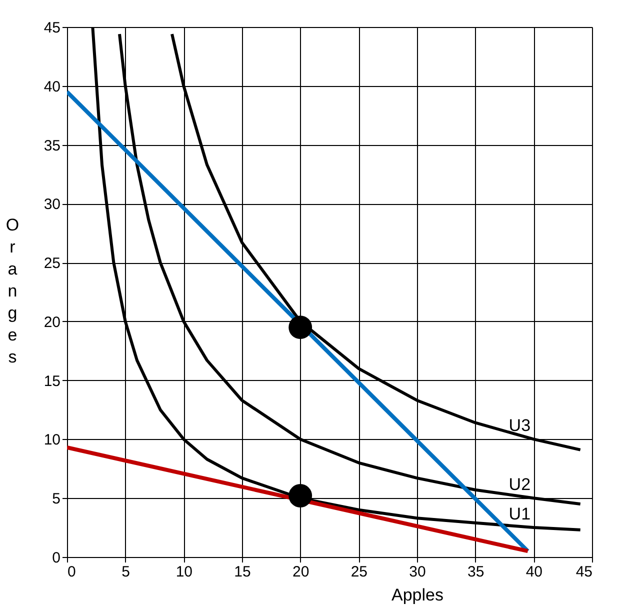  What do you see at coordinates (534, 572) in the screenshot?
I see `x-tick-label: 40` at bounding box center [534, 572].